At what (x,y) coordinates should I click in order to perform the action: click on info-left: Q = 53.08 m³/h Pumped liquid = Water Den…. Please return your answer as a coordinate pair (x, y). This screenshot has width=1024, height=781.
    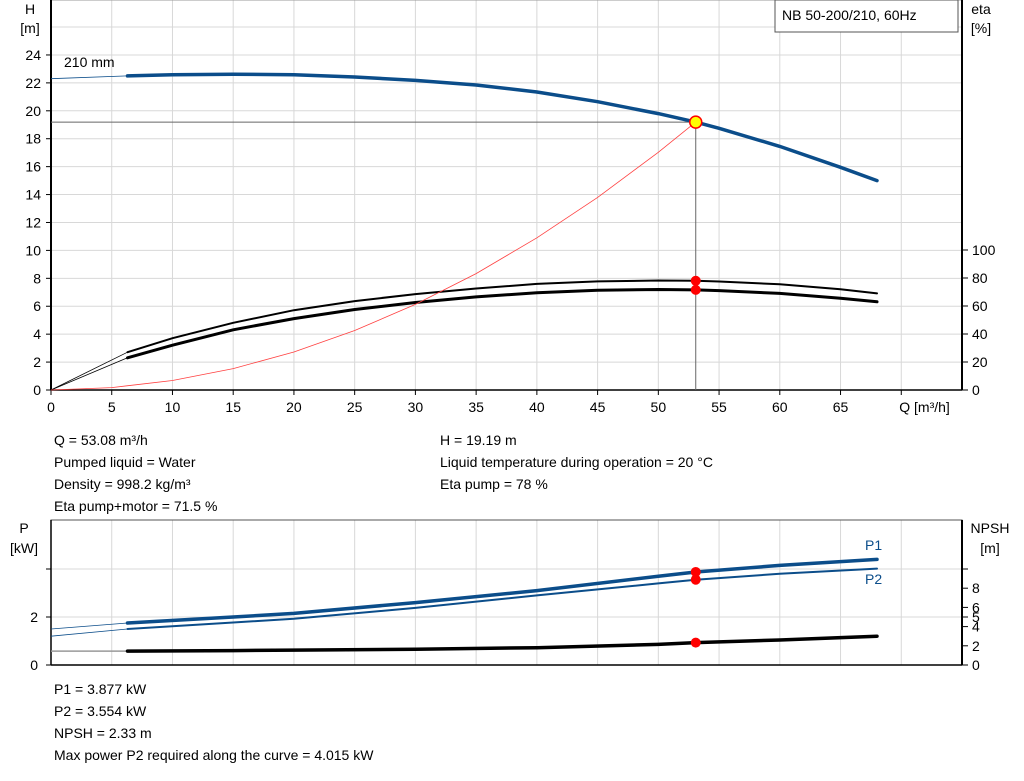
    Looking at the image, I should click on (135, 473).